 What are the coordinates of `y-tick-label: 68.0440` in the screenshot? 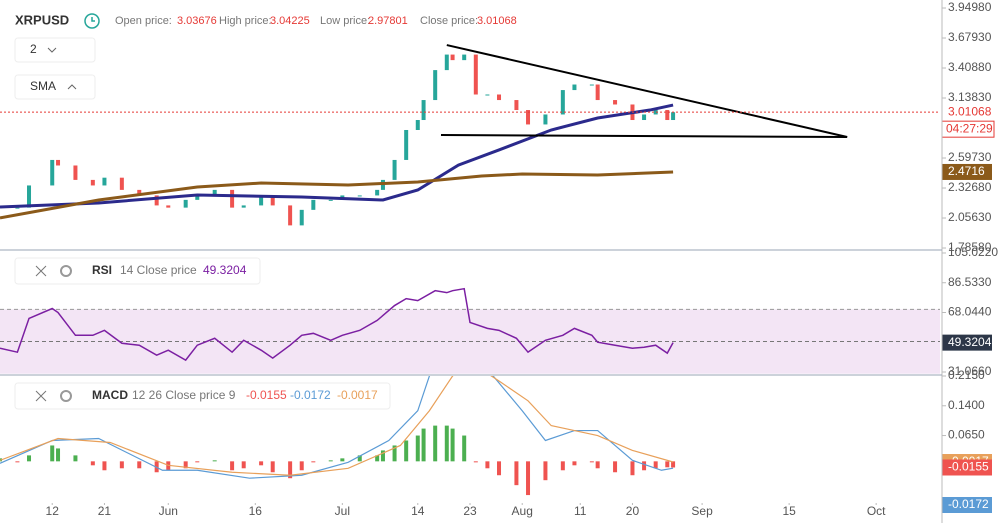 It's located at (970, 312).